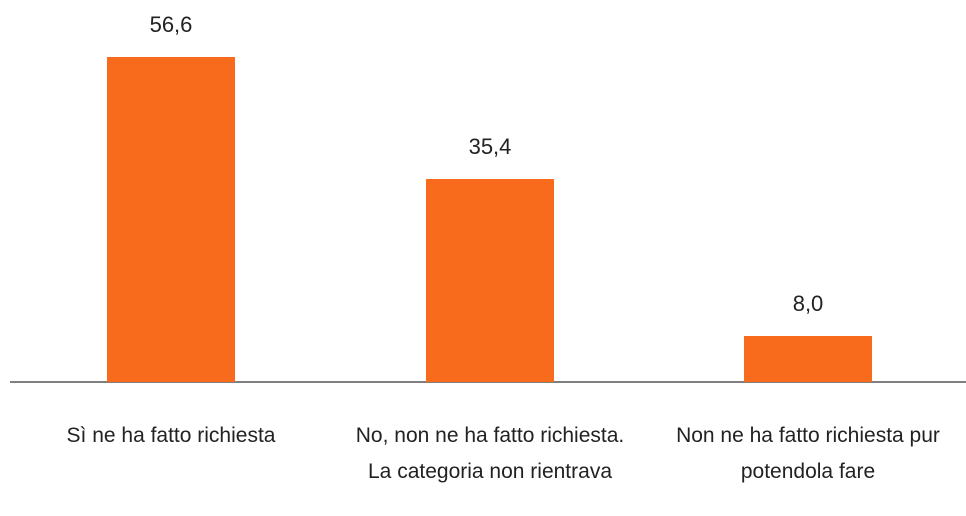 The height and width of the screenshot is (516, 966). I want to click on baseline, so click(488, 382).